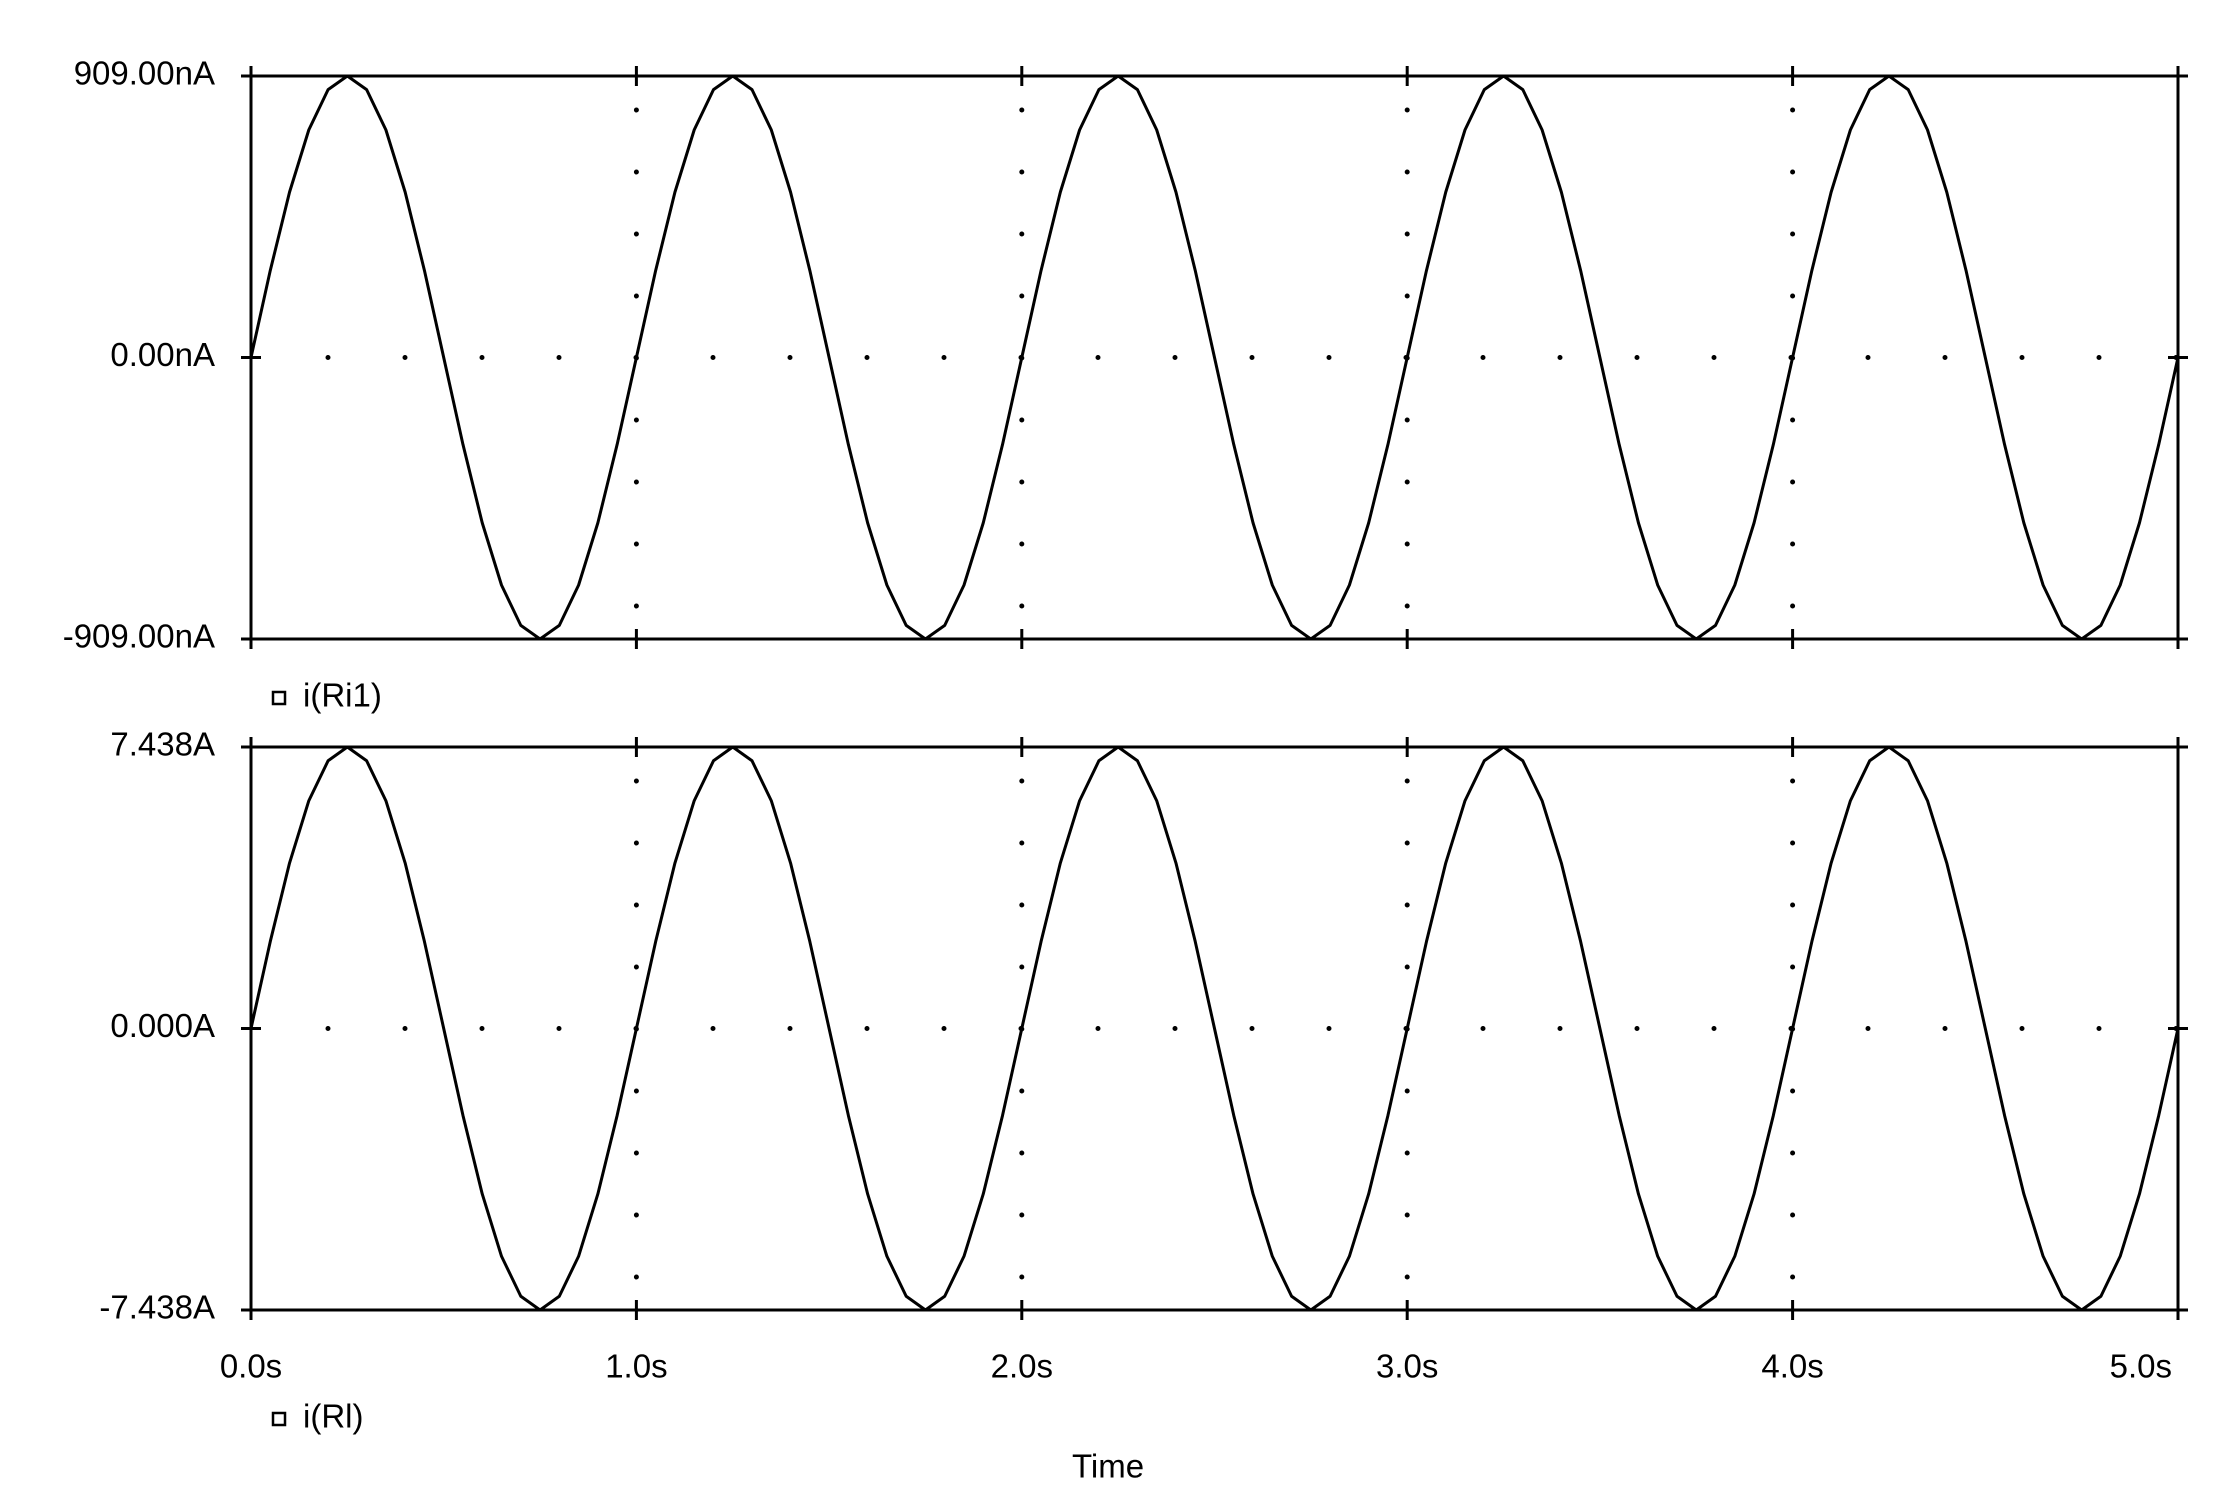  Describe the element at coordinates (157, 1307) in the screenshot. I see `y-tick-label: -7.438A` at that location.